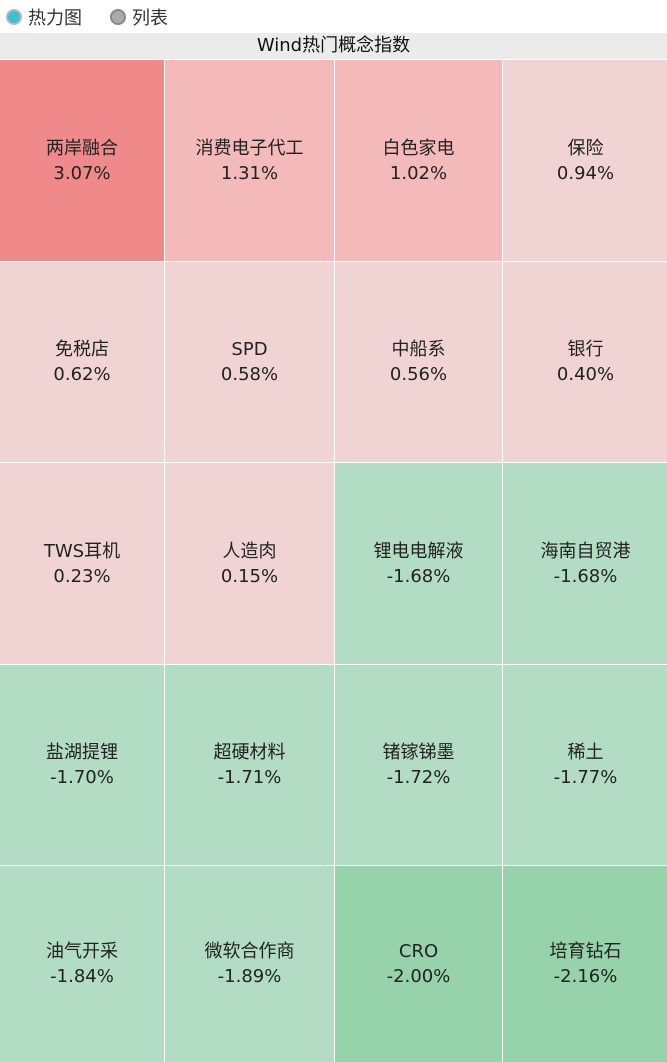 This screenshot has width=667, height=1062. I want to click on radio-selected-icon, so click(14, 16).